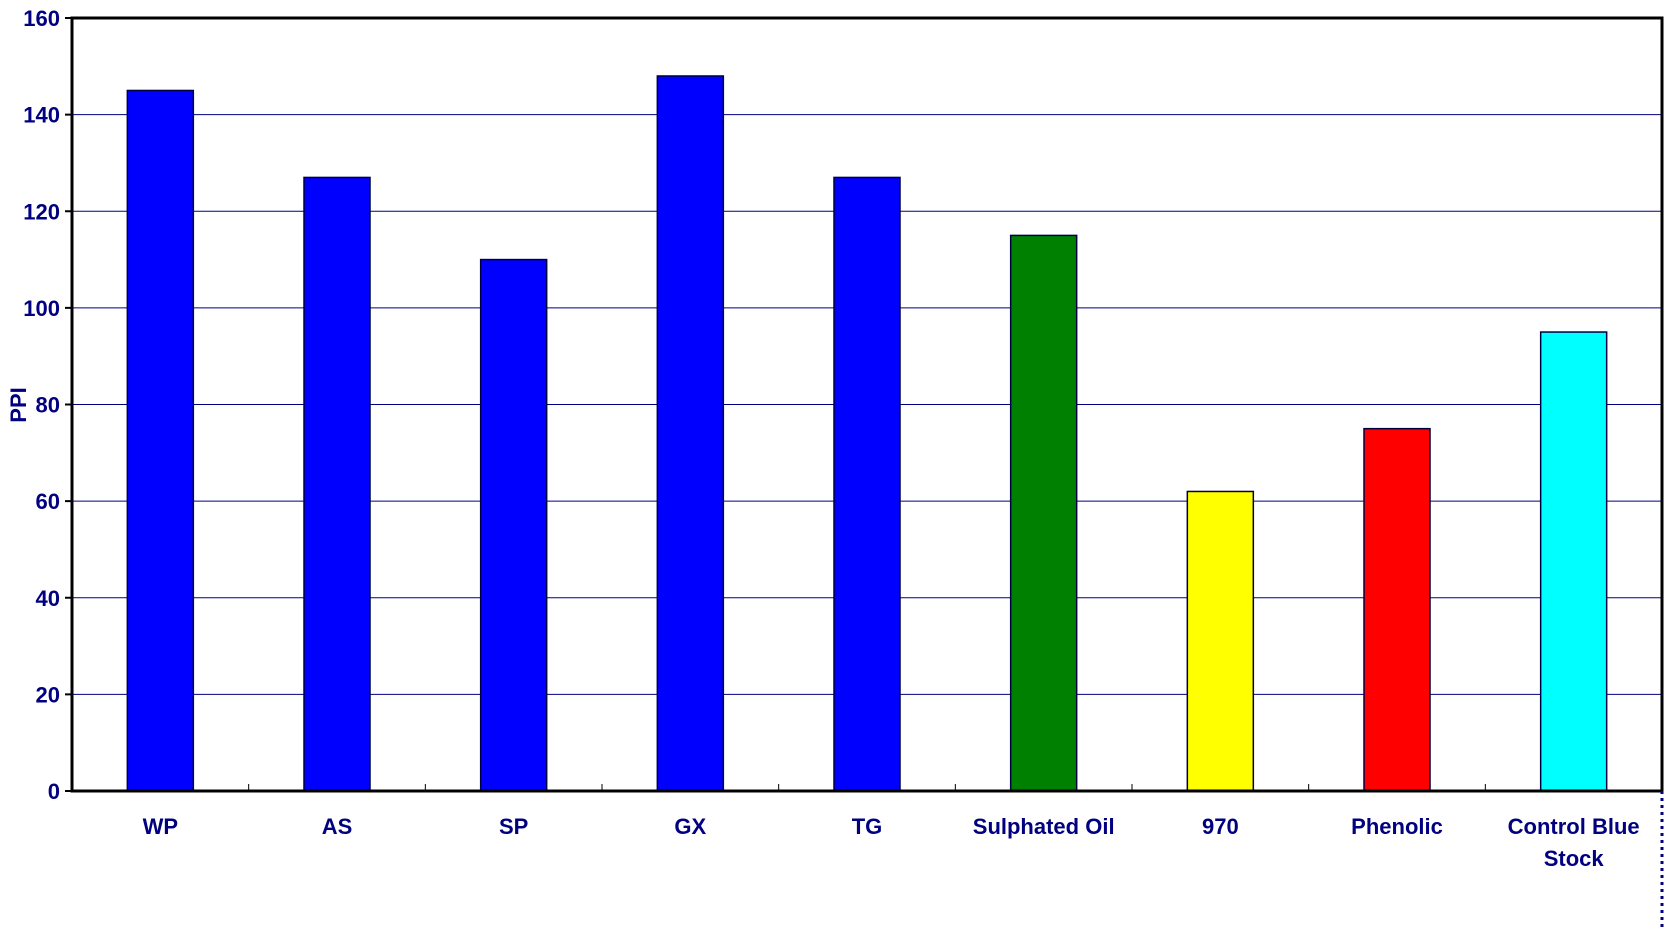 The image size is (1666, 927). What do you see at coordinates (690, 826) in the screenshot?
I see `x-category-label: GX` at bounding box center [690, 826].